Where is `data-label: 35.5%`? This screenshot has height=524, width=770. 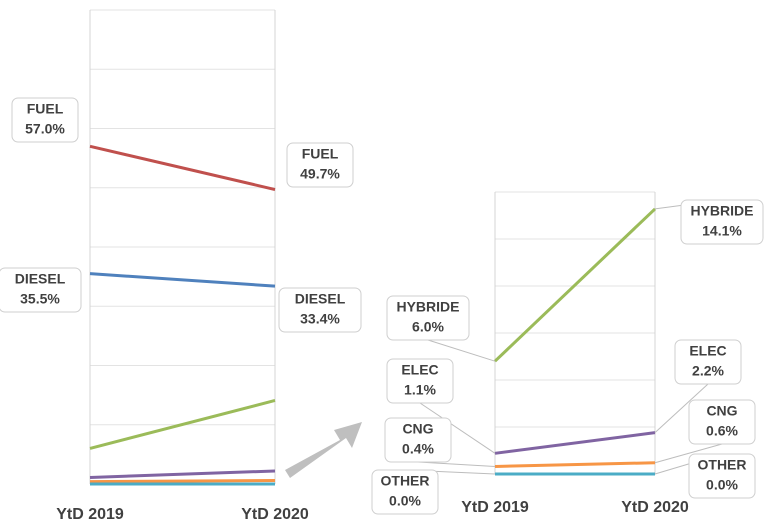
data-label: 35.5% is located at coordinates (40, 299).